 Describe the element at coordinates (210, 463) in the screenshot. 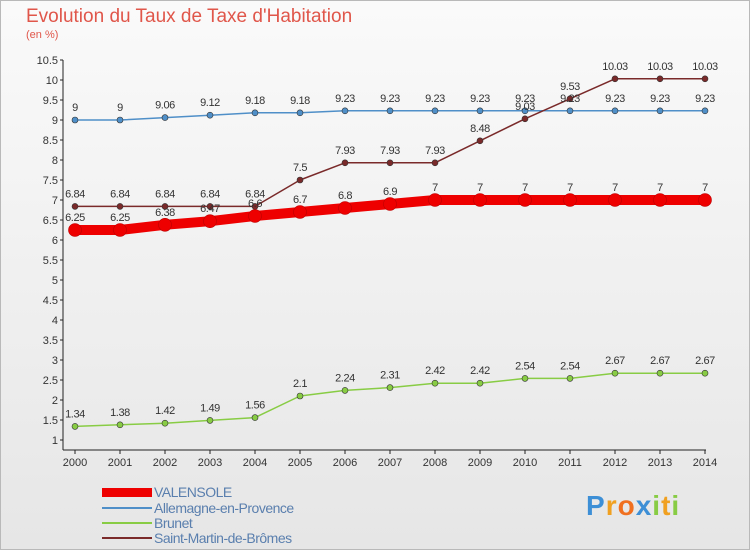

I see `x-tick-label: 2003` at that location.